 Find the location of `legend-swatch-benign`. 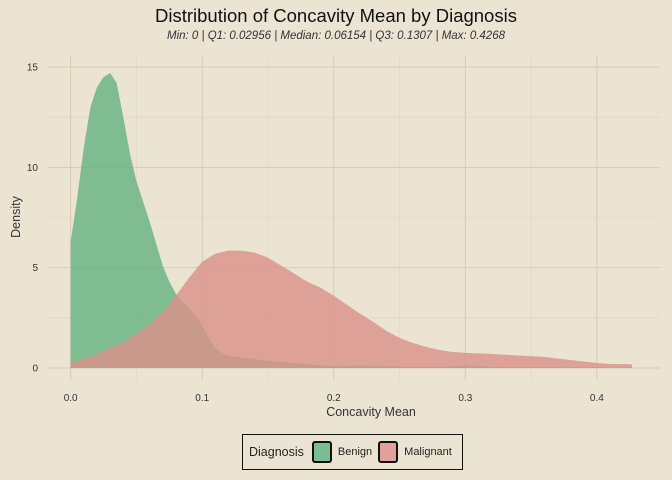

legend-swatch-benign is located at coordinates (321, 452).